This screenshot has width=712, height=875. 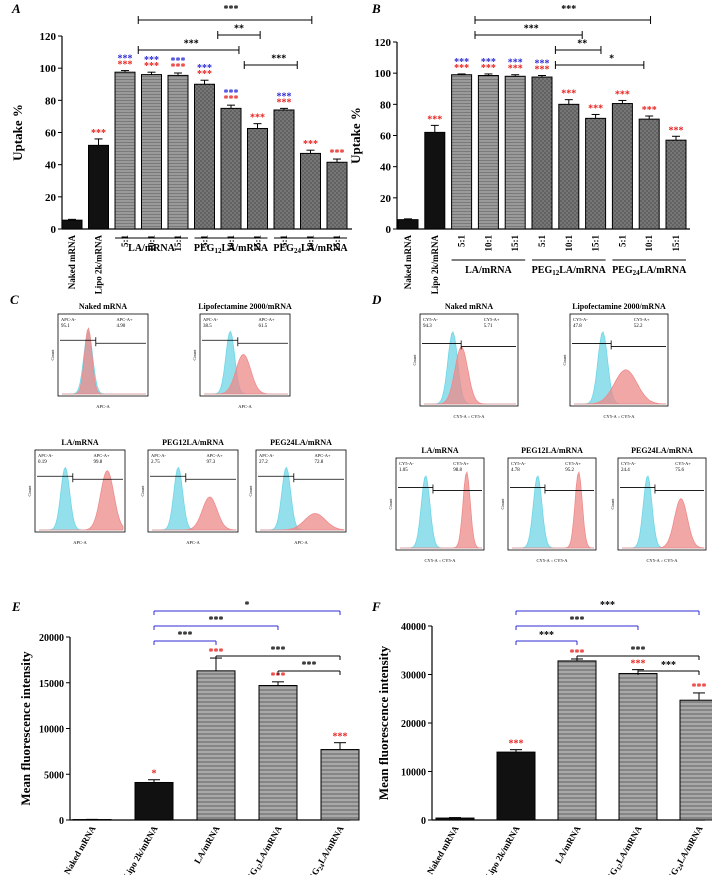 I want to click on flow-plot-title: PEG24LA/mRNA, so click(x=301, y=442).